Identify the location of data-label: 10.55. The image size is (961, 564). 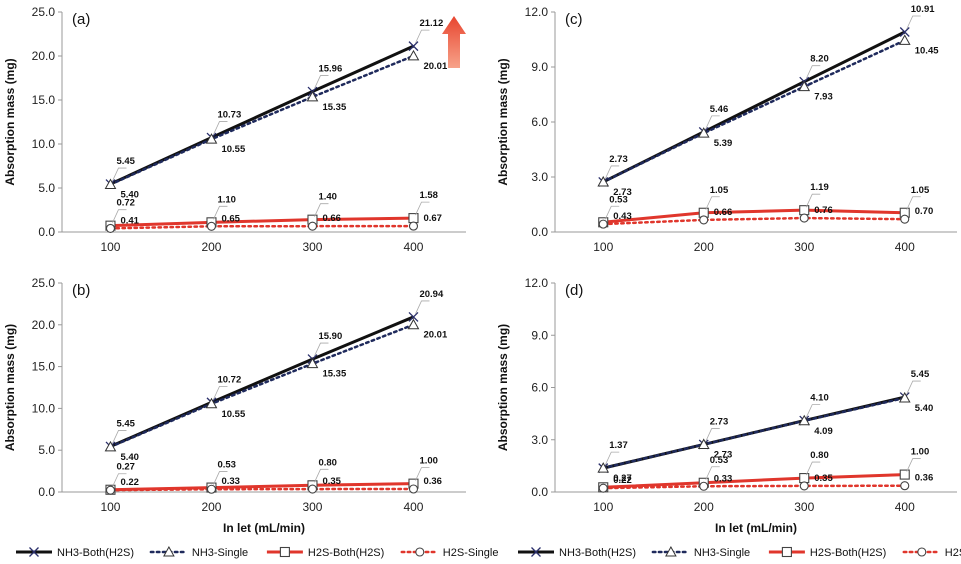
(233, 414).